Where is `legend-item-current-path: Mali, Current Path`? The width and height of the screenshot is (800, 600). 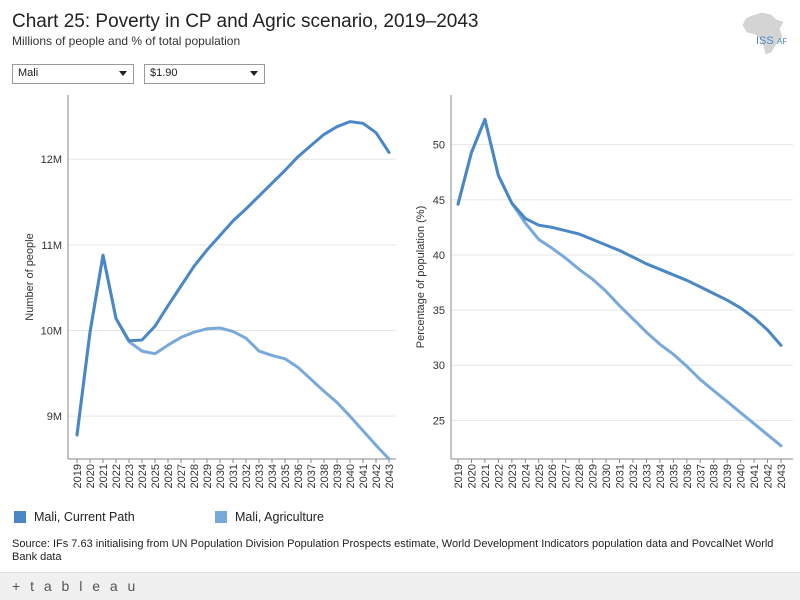
legend-item-current-path: Mali, Current Path is located at coordinates (74, 517).